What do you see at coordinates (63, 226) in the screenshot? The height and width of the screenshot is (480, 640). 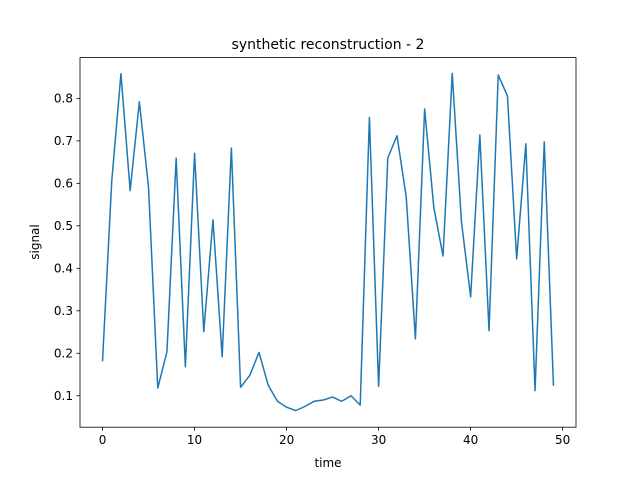 I see `y-tick-label: 0.5` at bounding box center [63, 226].